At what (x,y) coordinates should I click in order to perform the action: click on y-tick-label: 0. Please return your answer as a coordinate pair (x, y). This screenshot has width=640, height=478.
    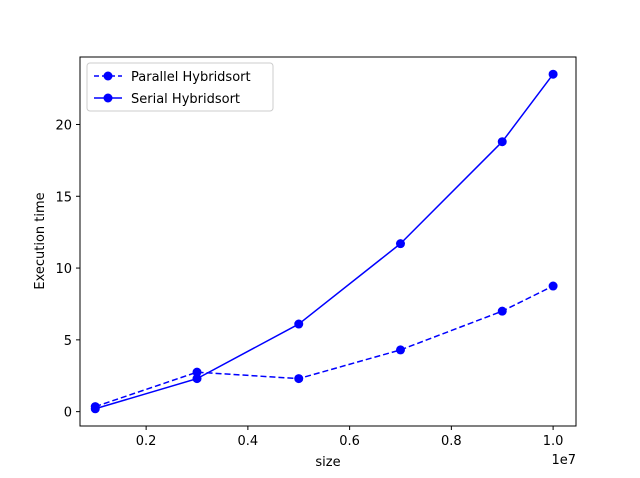
    Looking at the image, I should click on (68, 413).